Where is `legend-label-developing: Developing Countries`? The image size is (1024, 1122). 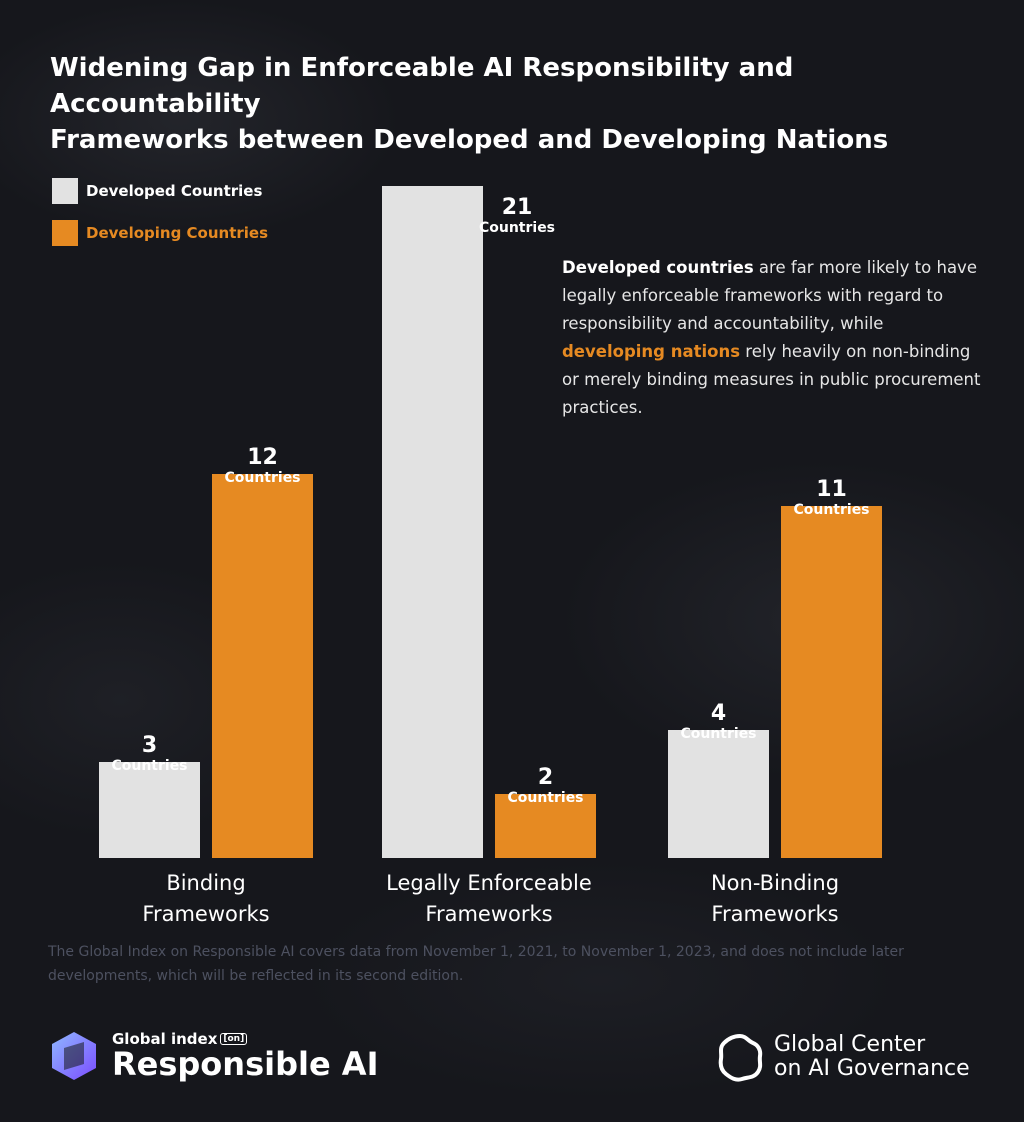
legend-label-developing: Developing Countries is located at coordinates (177, 233).